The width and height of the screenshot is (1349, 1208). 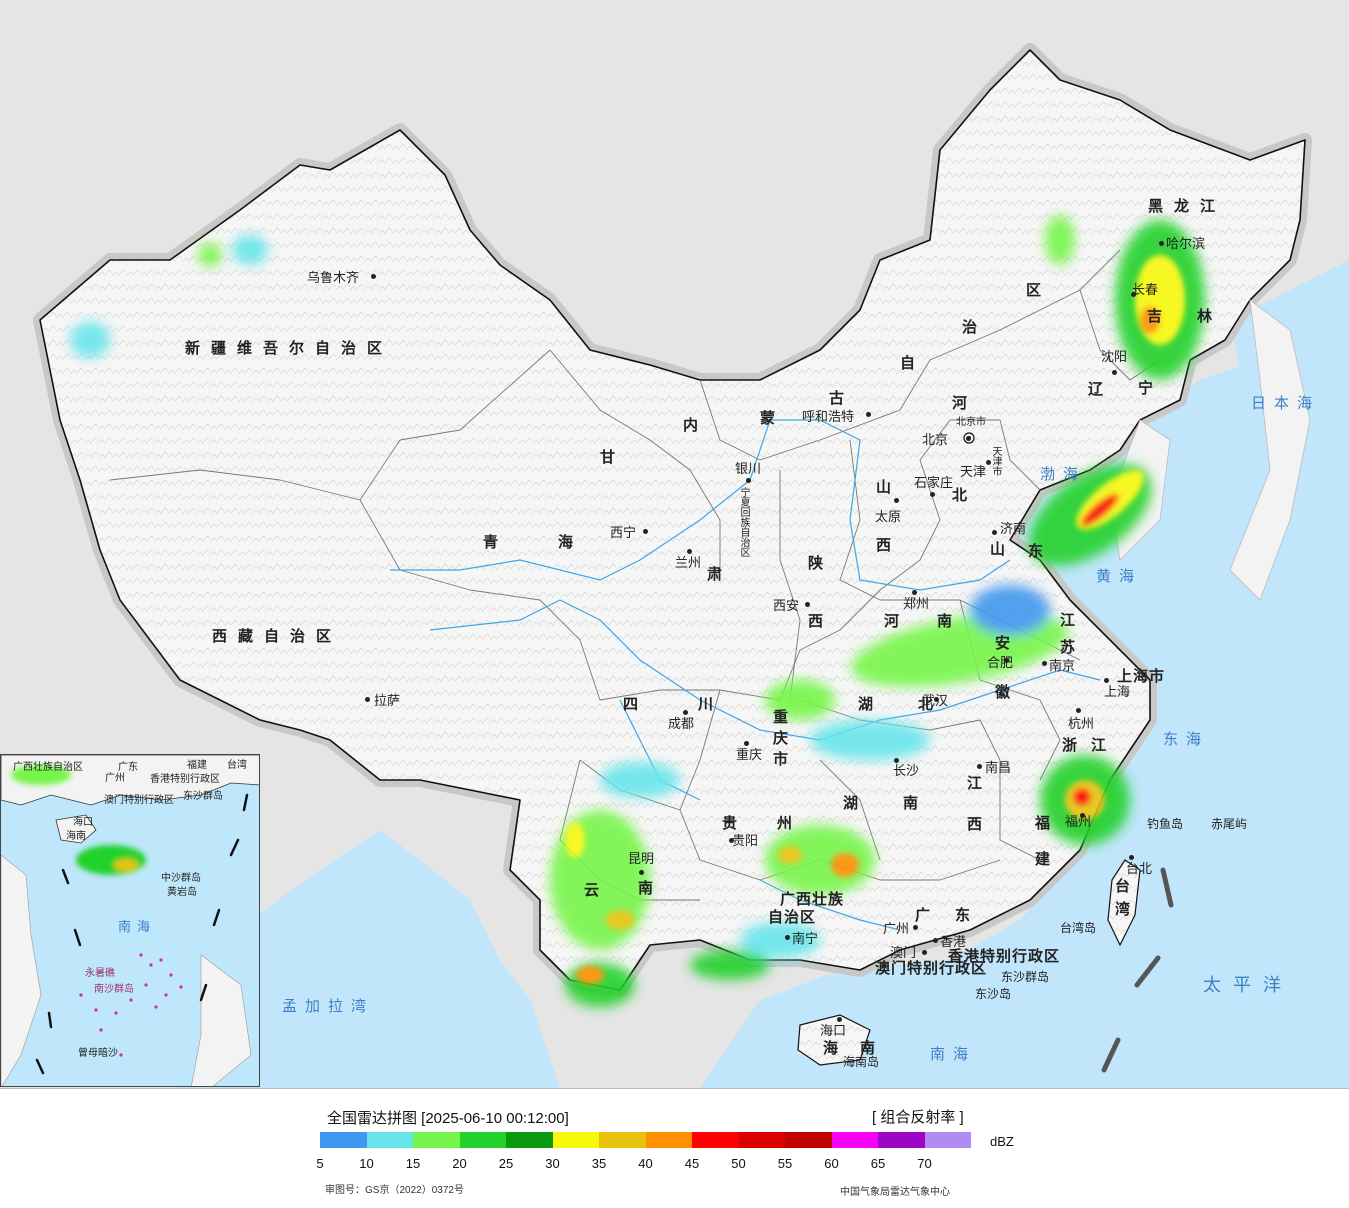 What do you see at coordinates (394, 1190) in the screenshot?
I see `map-approval-number: 审图号：GS京（2022）0372号` at bounding box center [394, 1190].